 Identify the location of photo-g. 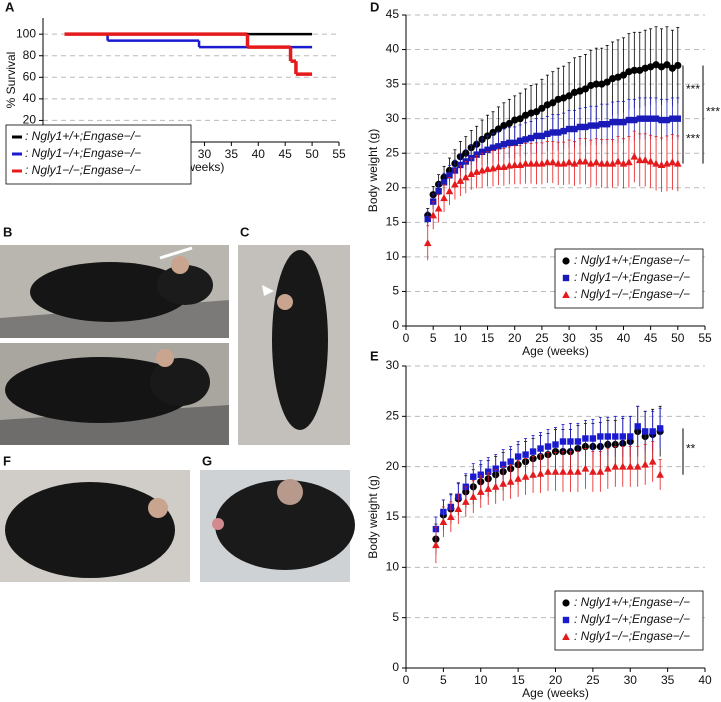
(277, 526).